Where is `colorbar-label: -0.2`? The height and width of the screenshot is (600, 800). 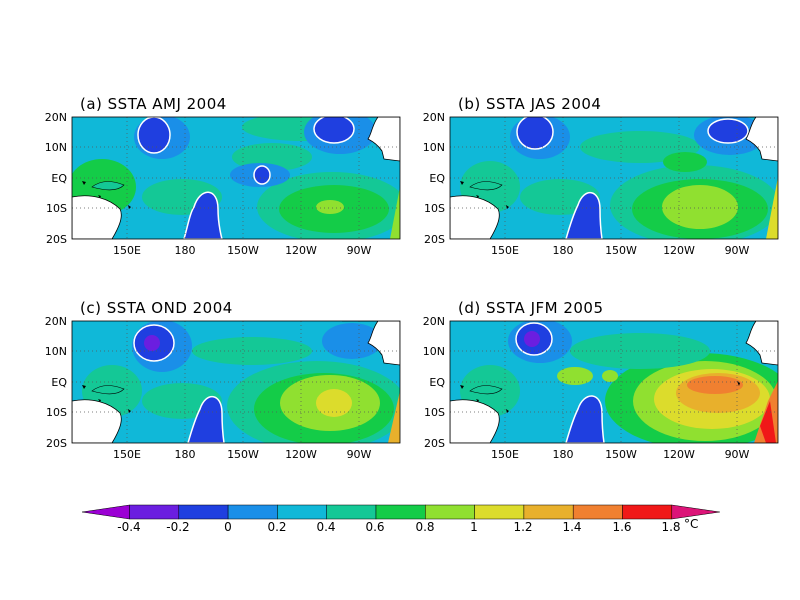
colorbar-label: -0.2 is located at coordinates (177, 527).